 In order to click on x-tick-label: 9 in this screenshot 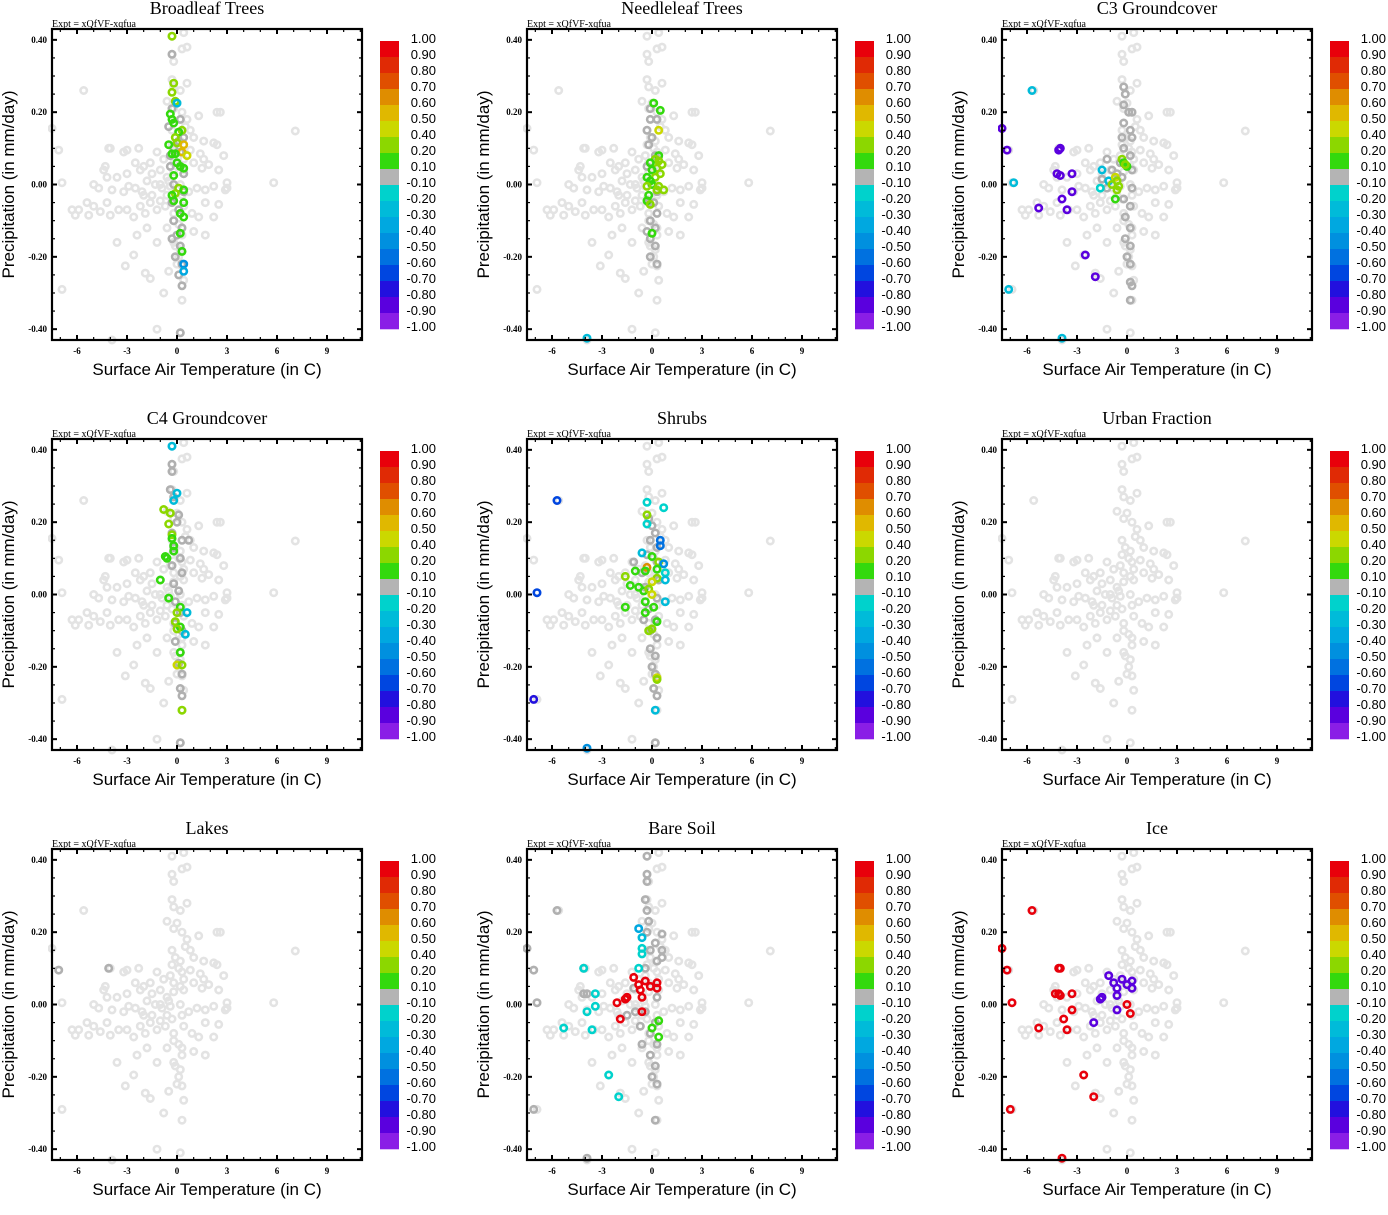, I will do `click(1277, 1171)`.